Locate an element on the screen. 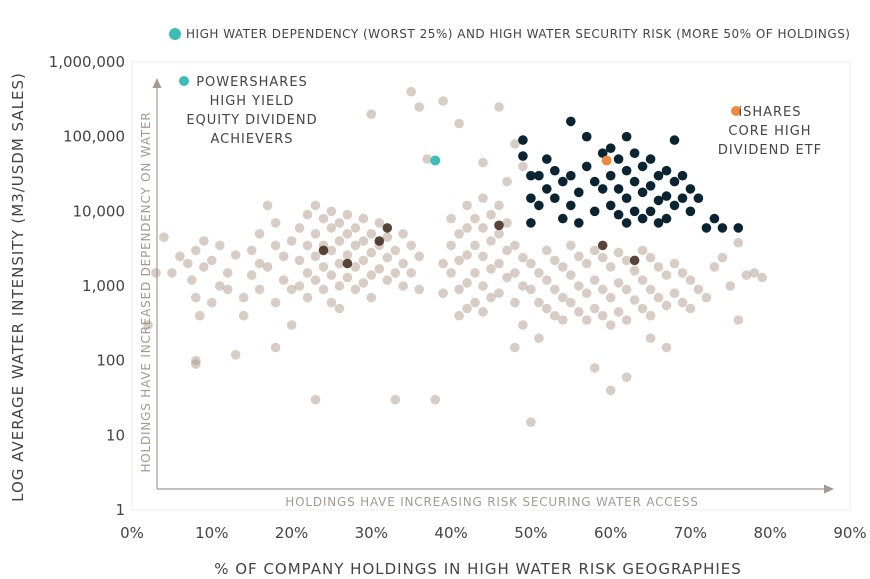 This screenshot has width=870, height=579. legend-marker is located at coordinates (175, 34).